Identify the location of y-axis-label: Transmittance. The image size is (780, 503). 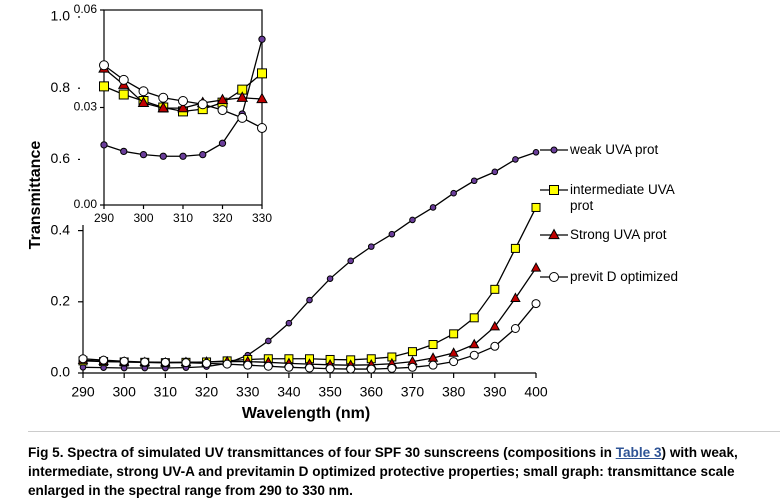
(35, 195).